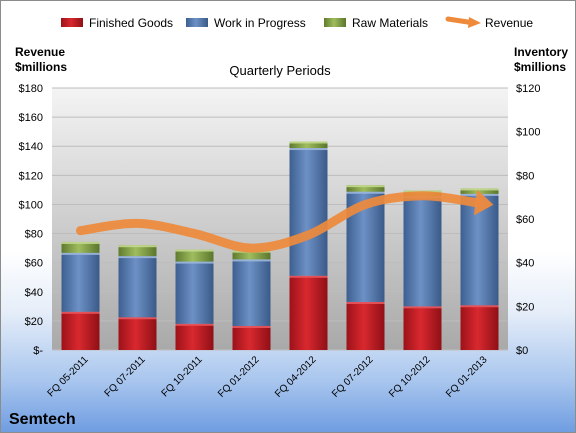 The height and width of the screenshot is (433, 576). What do you see at coordinates (353, 377) in the screenshot?
I see `x-tick-label: FQ 07-2012` at bounding box center [353, 377].